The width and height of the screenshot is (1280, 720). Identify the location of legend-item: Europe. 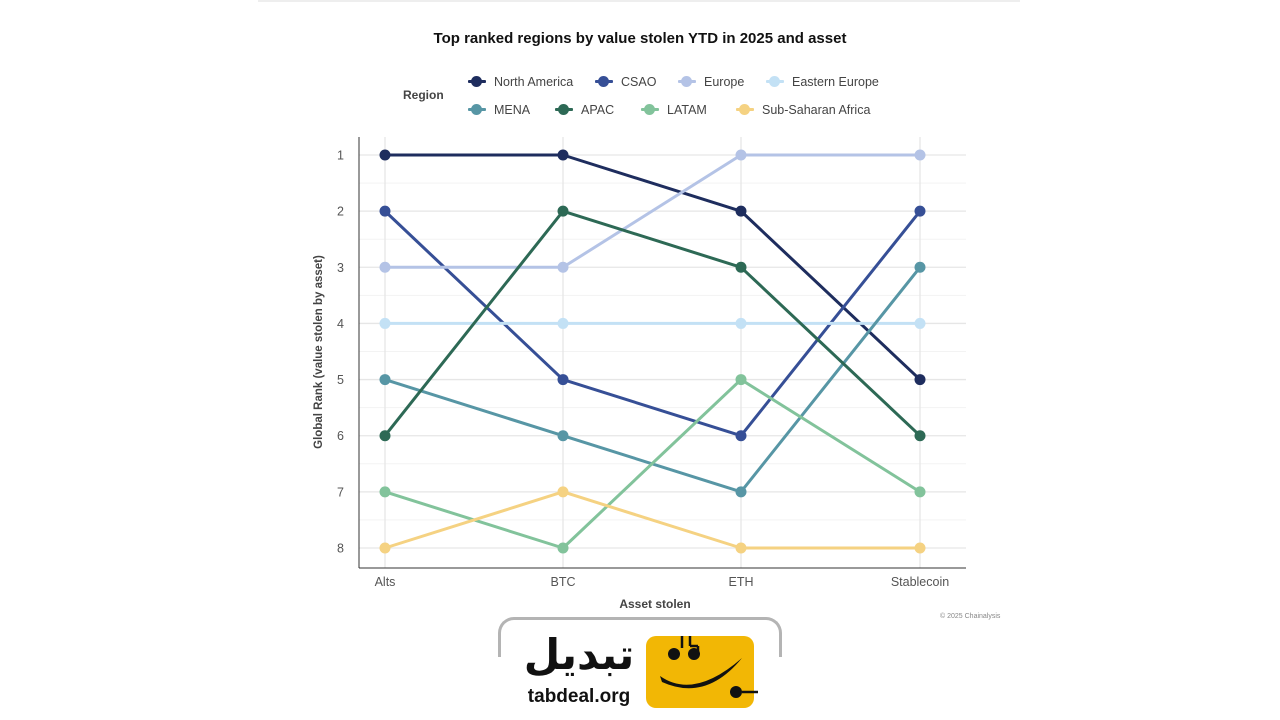
(711, 82).